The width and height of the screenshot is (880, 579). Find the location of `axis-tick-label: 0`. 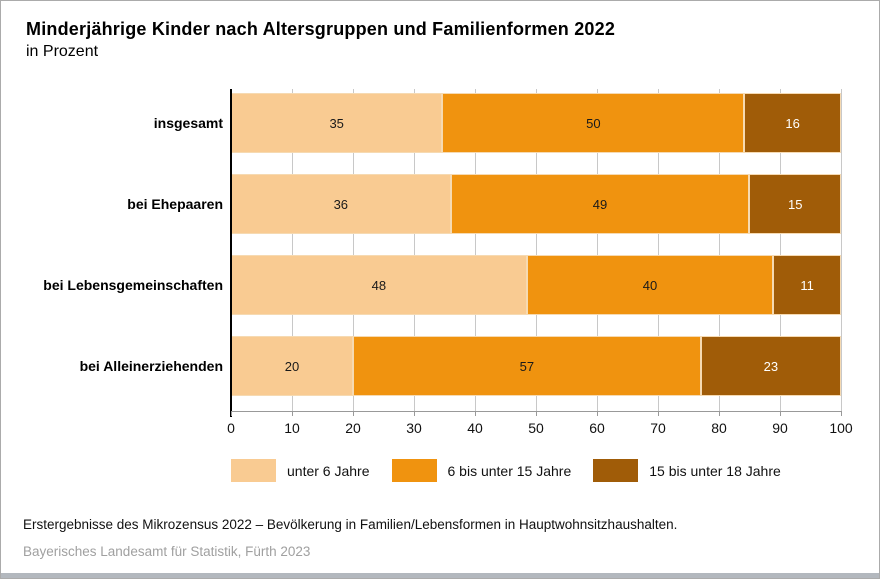

axis-tick-label: 0 is located at coordinates (231, 428).